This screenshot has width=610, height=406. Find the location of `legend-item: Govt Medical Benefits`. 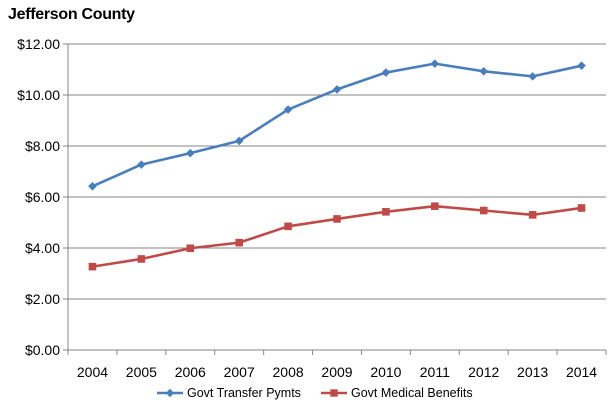

legend-item: Govt Medical Benefits is located at coordinates (397, 393).